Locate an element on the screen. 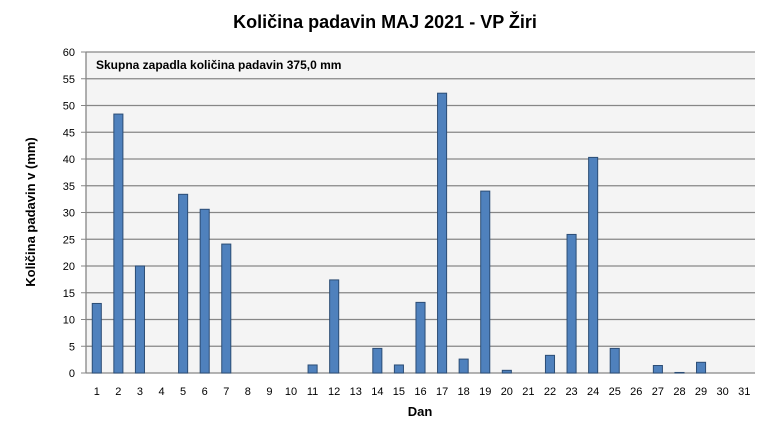 Image resolution: width=770 pixels, height=439 pixels. y-tick-label: 50 is located at coordinates (69, 107).